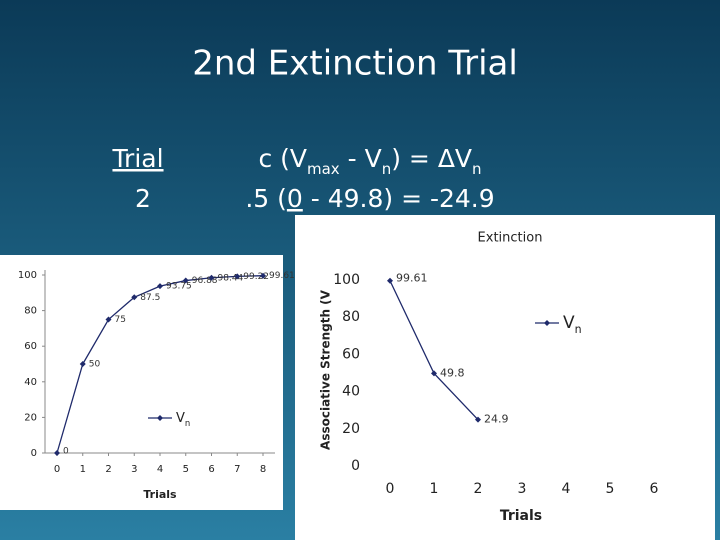  What do you see at coordinates (120, 320) in the screenshot?
I see `data-label: 75` at bounding box center [120, 320].